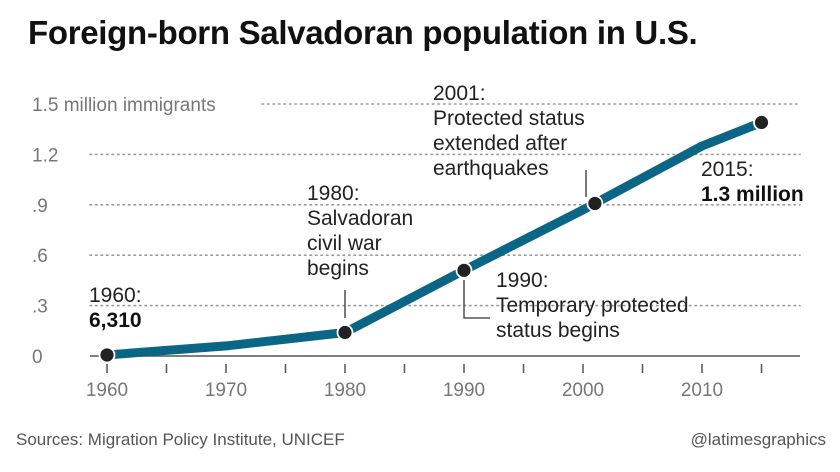  I want to click on annotation-leaders, so click(465, 244).